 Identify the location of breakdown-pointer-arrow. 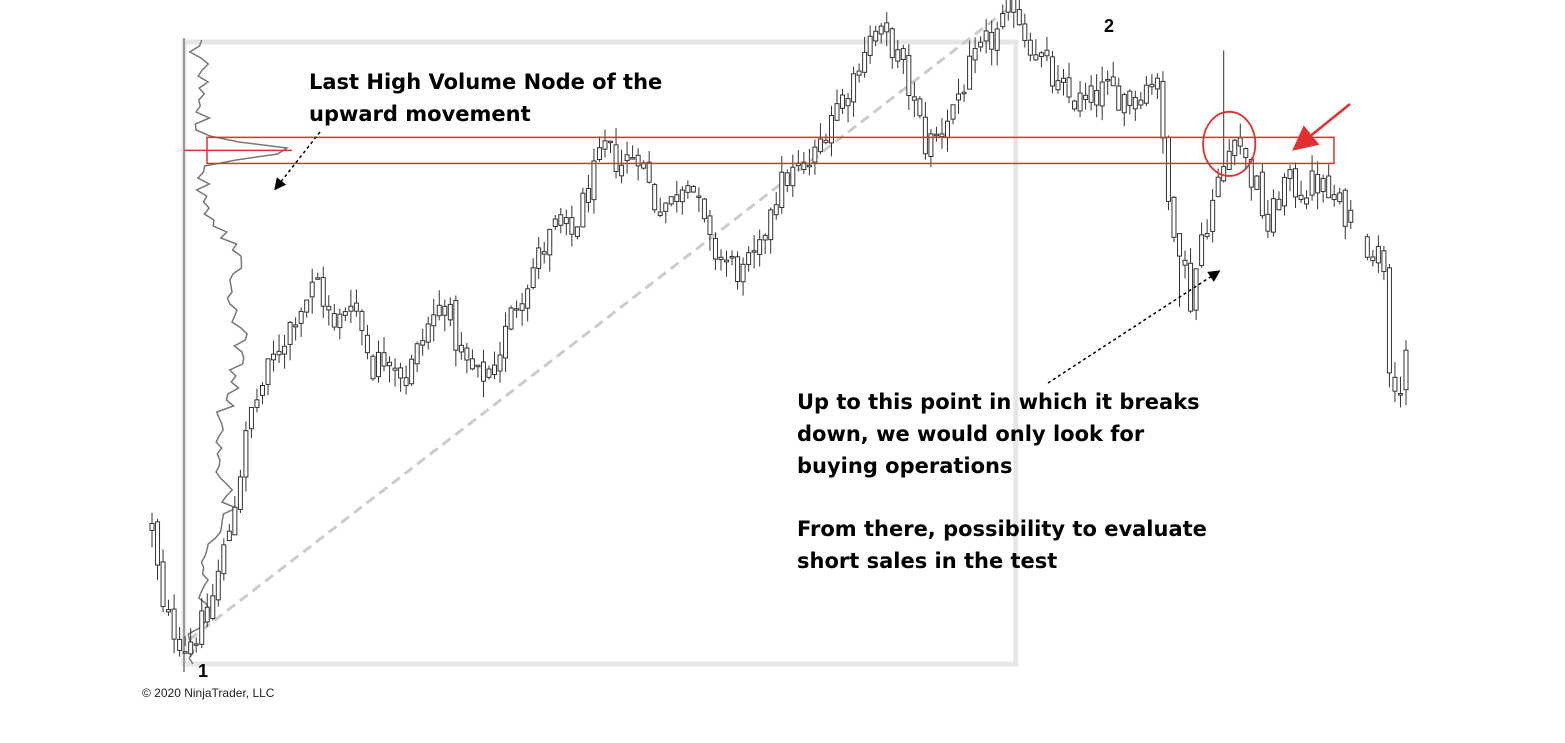
(1134, 327).